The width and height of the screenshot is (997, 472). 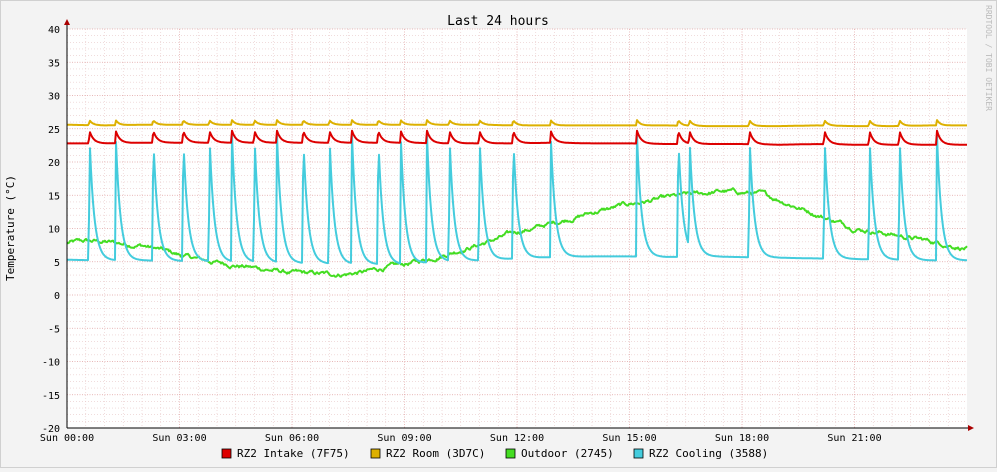 What do you see at coordinates (742, 438) in the screenshot?
I see `x-tick-label: Sun 18:00` at bounding box center [742, 438].